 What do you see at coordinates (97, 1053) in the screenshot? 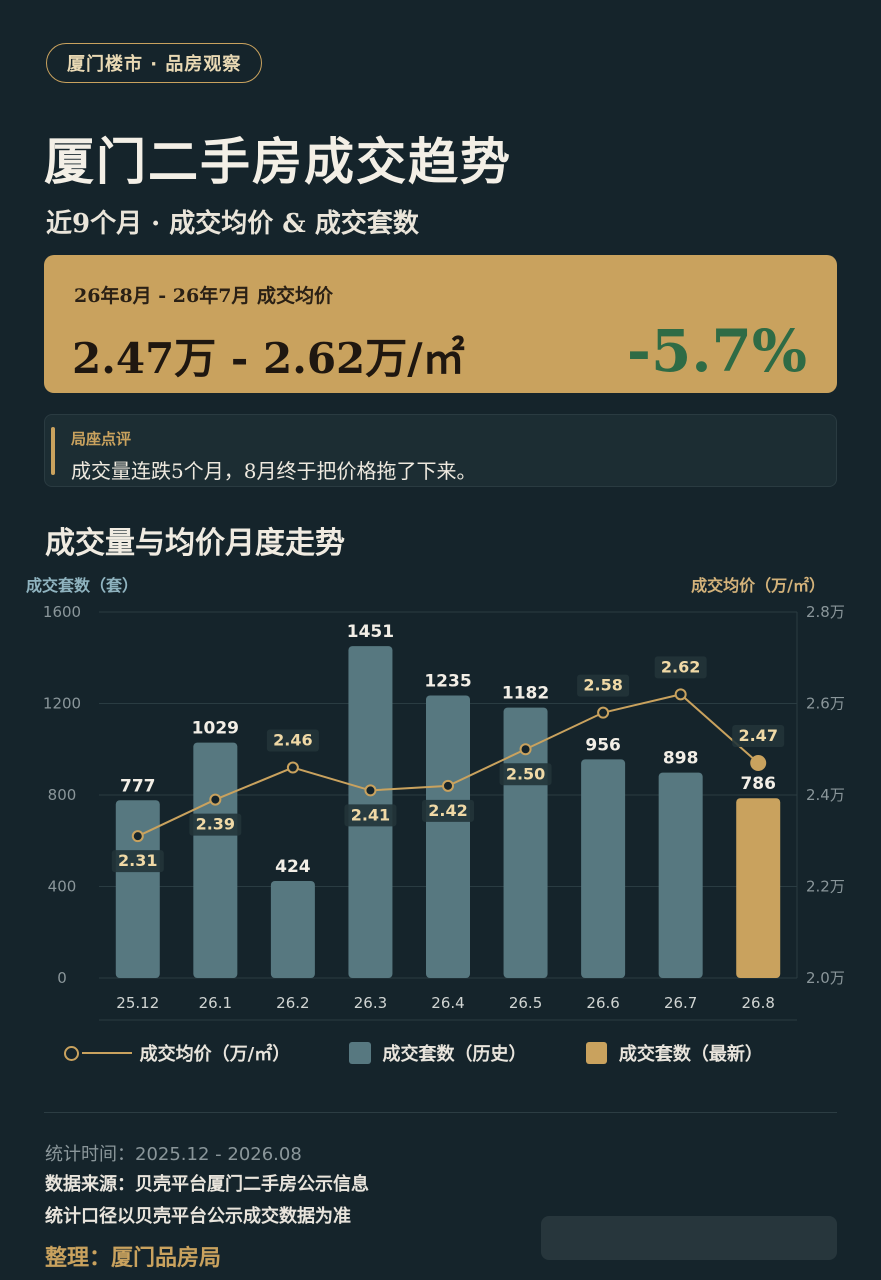
I see `line-marker-icon` at bounding box center [97, 1053].